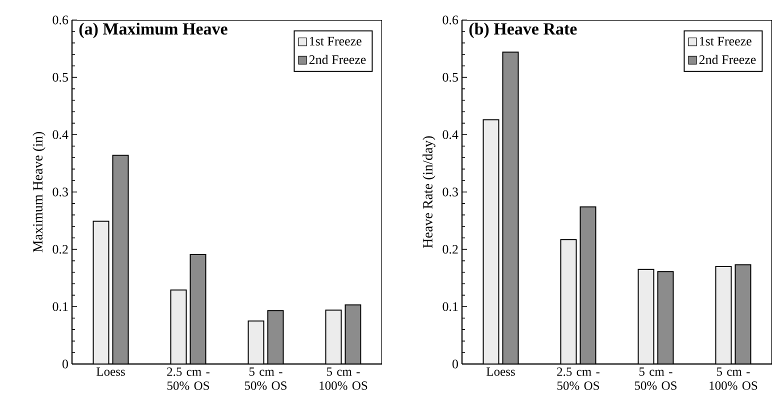  What do you see at coordinates (429, 192) in the screenshot?
I see `y-axis-title: Heave Rate (in/day)` at bounding box center [429, 192].